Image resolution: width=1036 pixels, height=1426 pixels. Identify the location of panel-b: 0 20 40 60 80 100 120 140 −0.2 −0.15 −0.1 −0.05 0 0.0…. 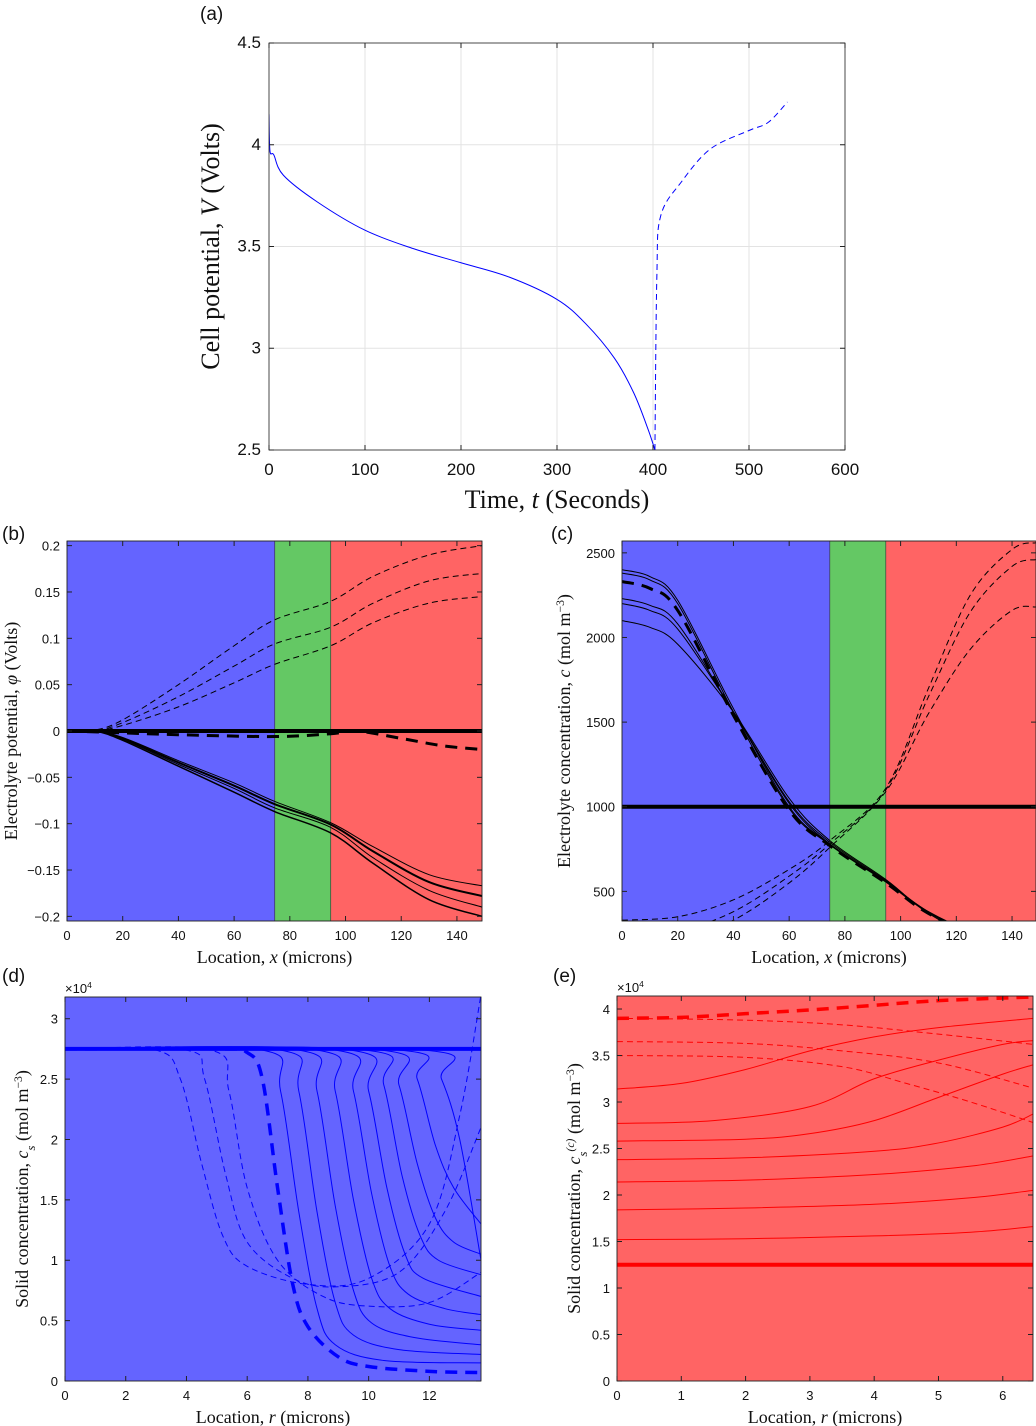
(242, 746).